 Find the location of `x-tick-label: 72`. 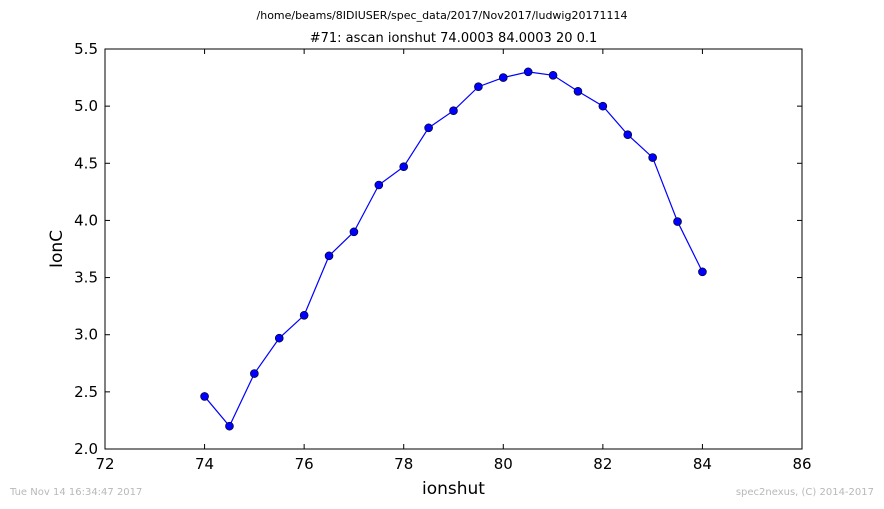

x-tick-label: 72 is located at coordinates (104, 464).